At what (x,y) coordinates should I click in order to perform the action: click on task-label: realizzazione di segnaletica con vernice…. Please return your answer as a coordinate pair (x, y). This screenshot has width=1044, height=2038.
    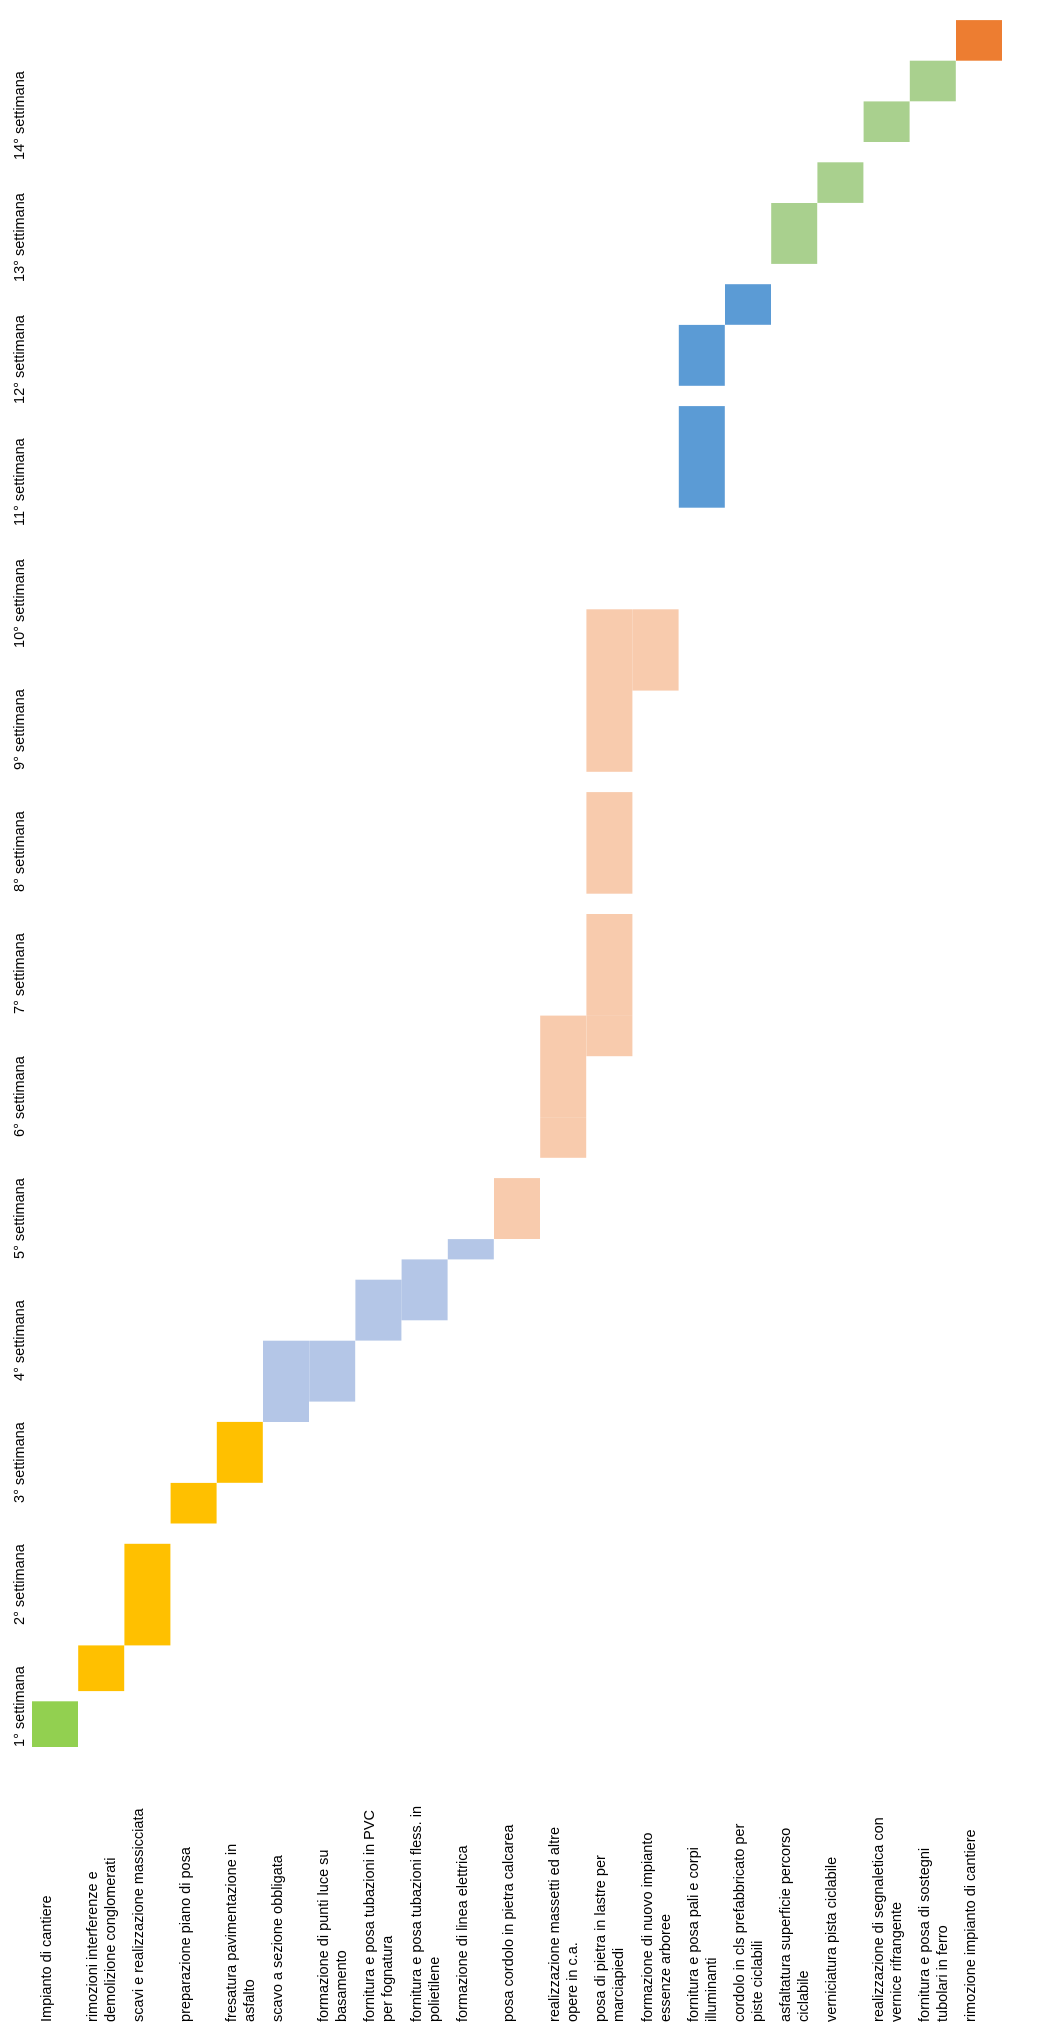
    Looking at the image, I should click on (887, 1919).